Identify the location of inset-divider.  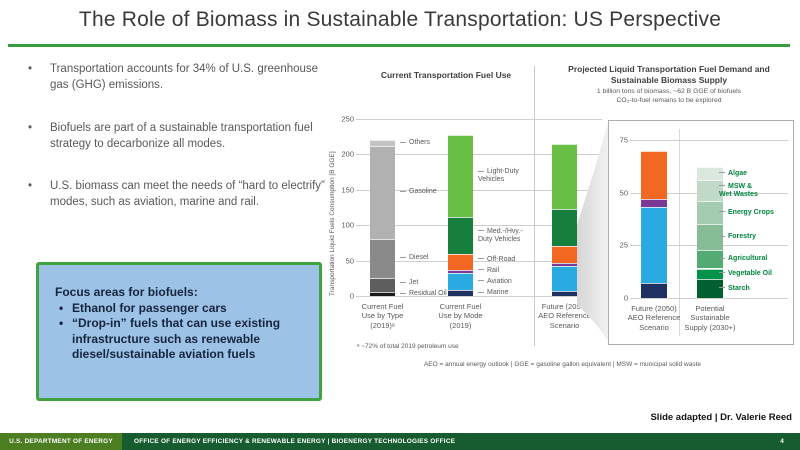
(679, 232).